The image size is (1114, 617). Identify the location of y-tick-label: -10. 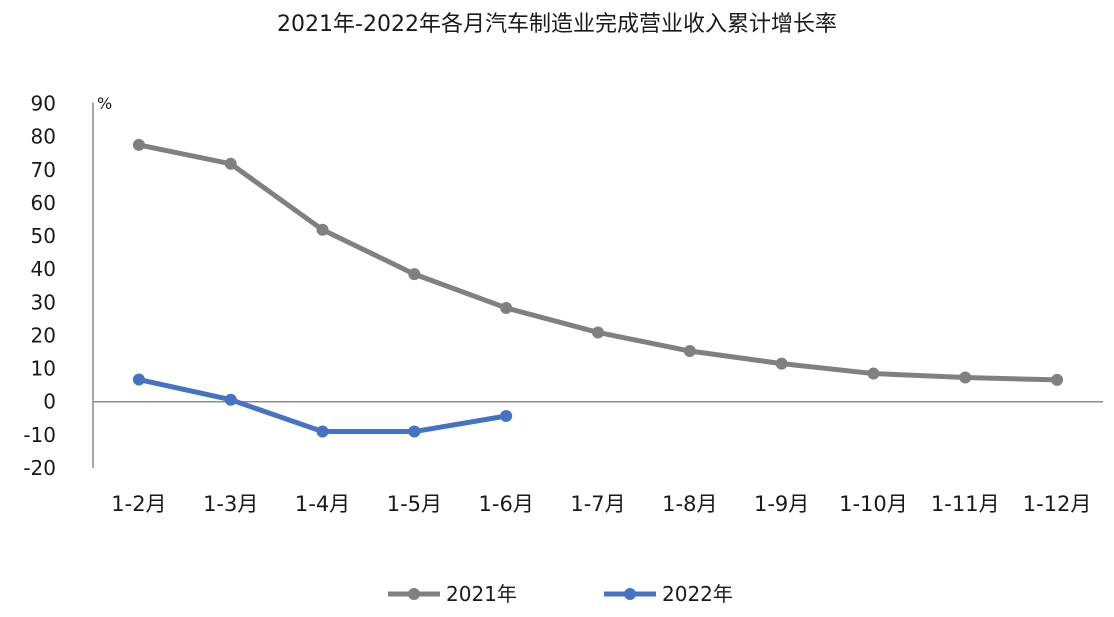
(39, 435).